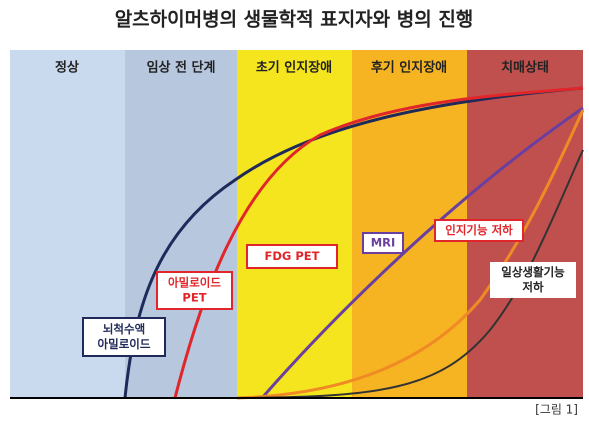  Describe the element at coordinates (294, 68) in the screenshot. I see `stage-label: 초기 인지장애` at that location.